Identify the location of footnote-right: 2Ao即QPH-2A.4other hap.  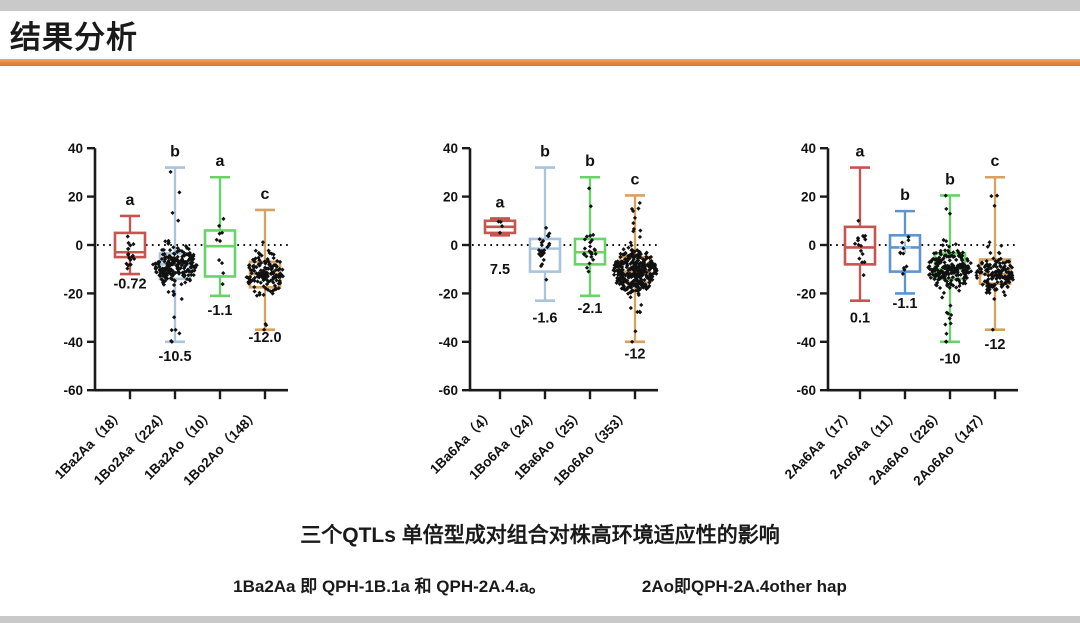
(744, 586).